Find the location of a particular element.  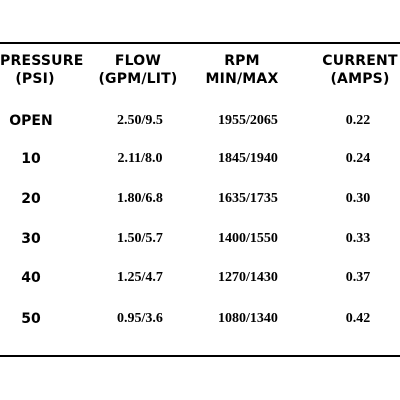

rpm-cell: 1635/1735 is located at coordinates (248, 198).